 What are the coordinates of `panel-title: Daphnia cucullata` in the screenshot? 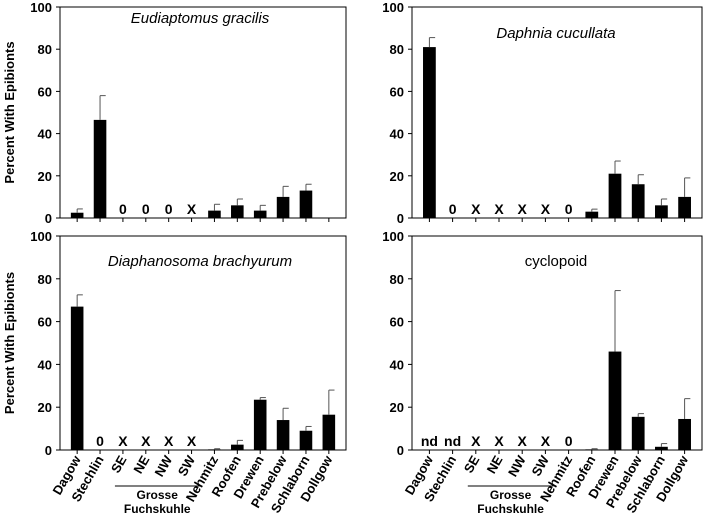 It's located at (555, 33).